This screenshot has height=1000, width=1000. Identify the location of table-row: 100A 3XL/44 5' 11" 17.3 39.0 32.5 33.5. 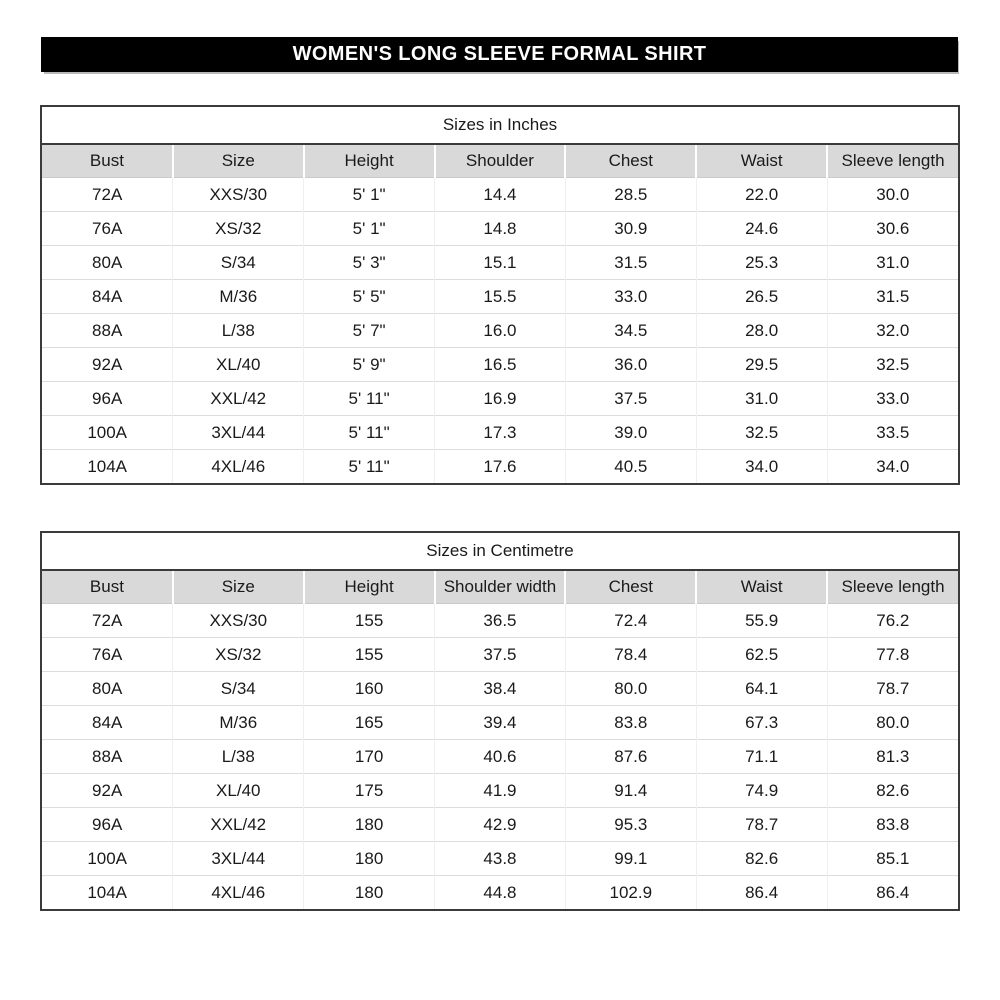
(500, 432).